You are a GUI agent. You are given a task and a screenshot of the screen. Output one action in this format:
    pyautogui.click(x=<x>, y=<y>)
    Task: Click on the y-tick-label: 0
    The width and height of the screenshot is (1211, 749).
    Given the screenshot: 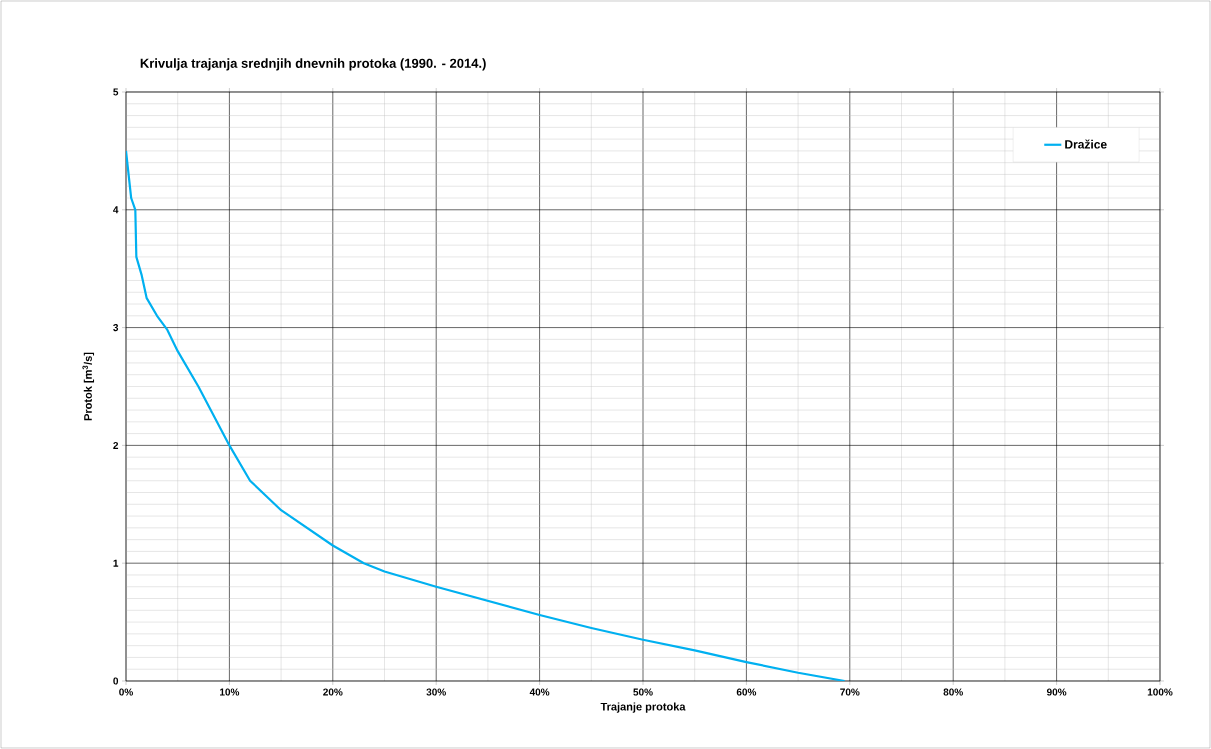 What is the action you would take?
    pyautogui.click(x=116, y=681)
    